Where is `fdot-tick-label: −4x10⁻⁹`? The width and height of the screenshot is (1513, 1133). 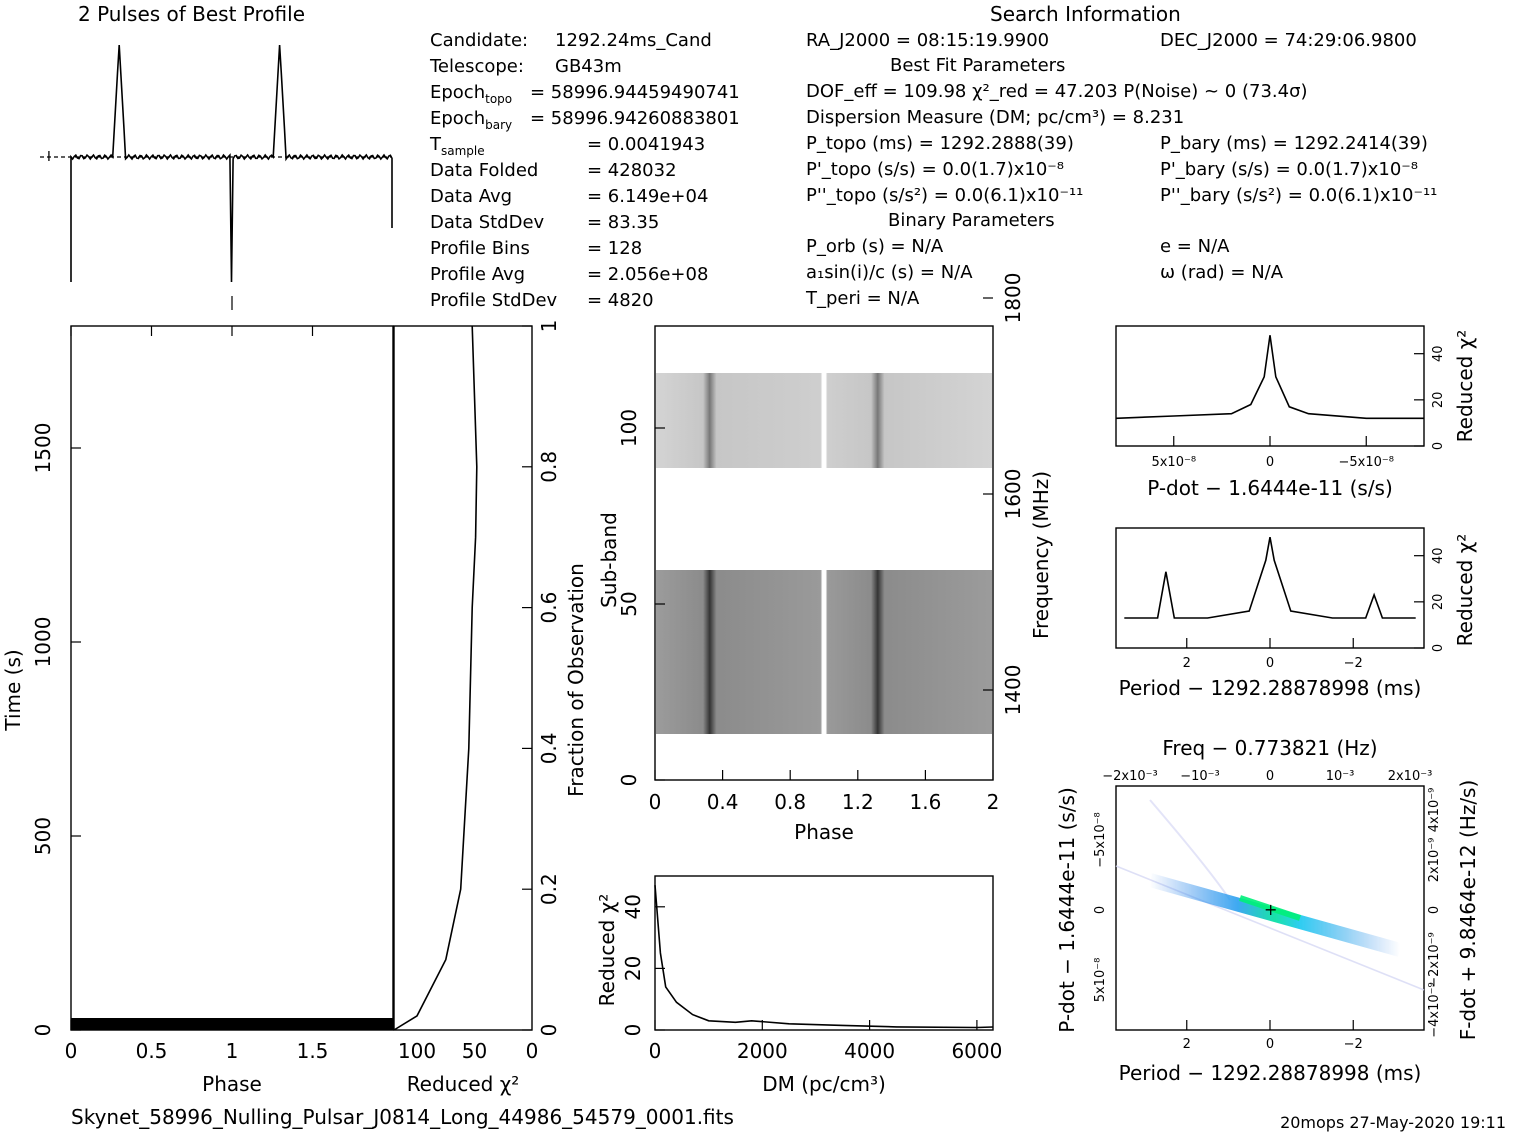 fdot-tick-label: −4x10⁻⁹ is located at coordinates (1434, 1009).